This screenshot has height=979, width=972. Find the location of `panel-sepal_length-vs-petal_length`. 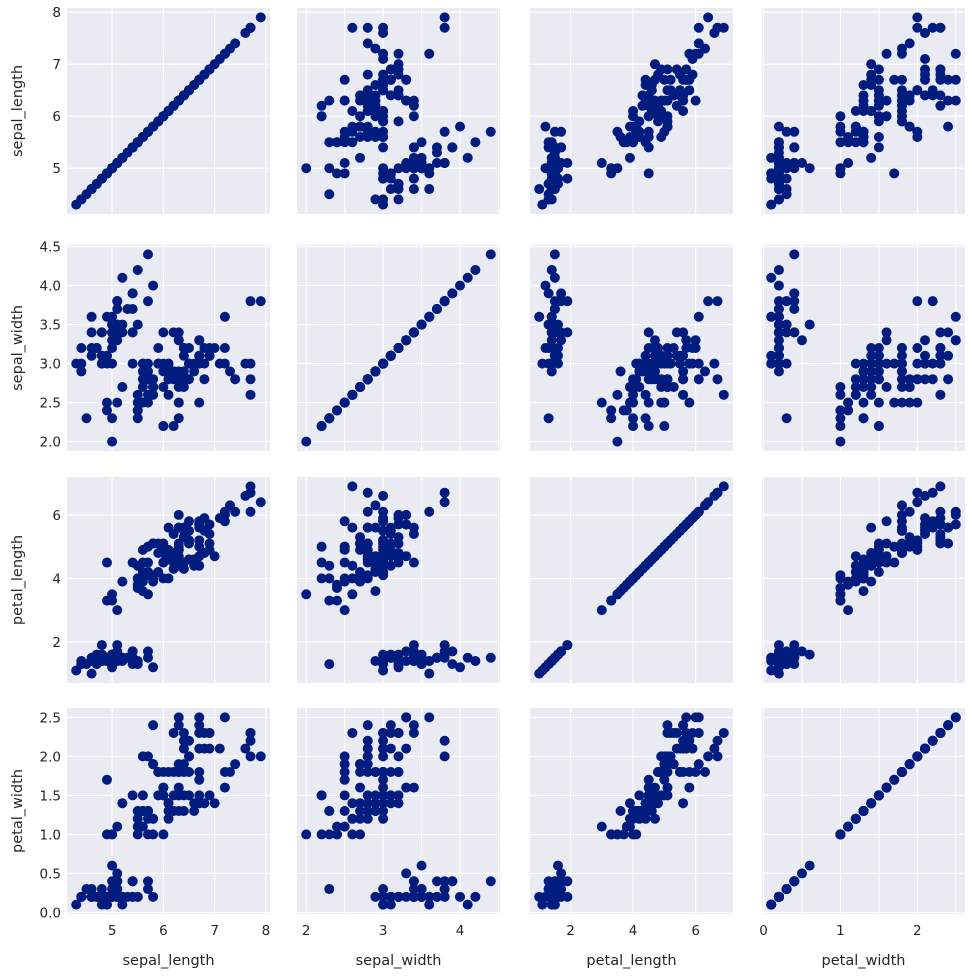

panel-sepal_length-vs-petal_length is located at coordinates (631, 111).